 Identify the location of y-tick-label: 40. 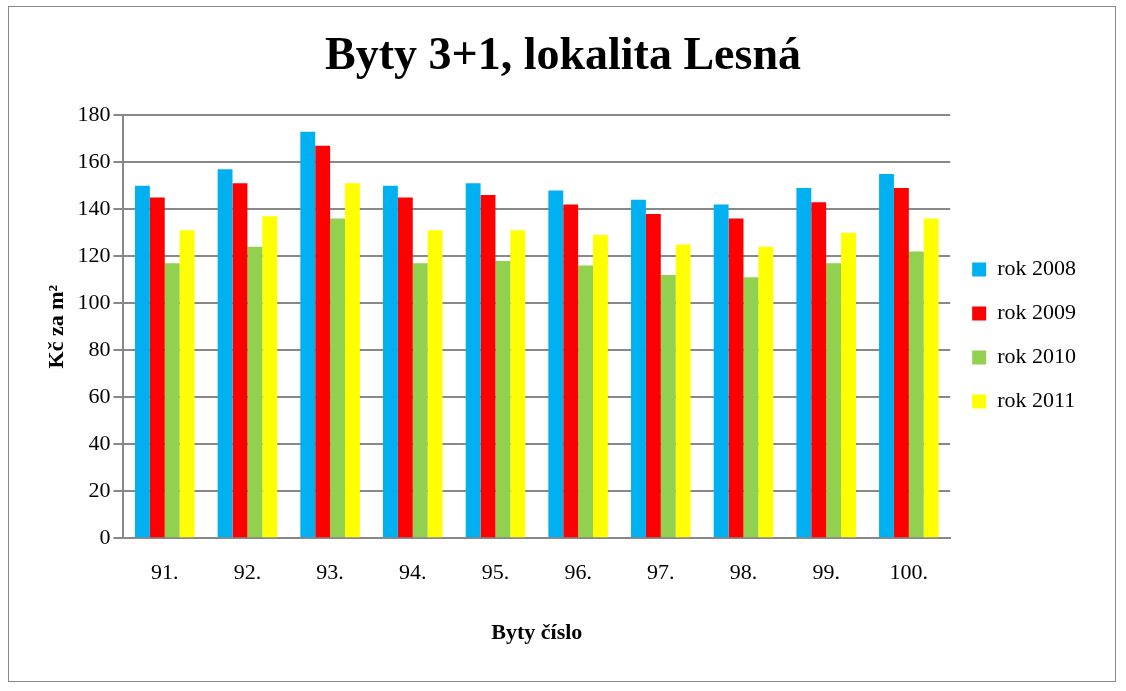
(99, 442).